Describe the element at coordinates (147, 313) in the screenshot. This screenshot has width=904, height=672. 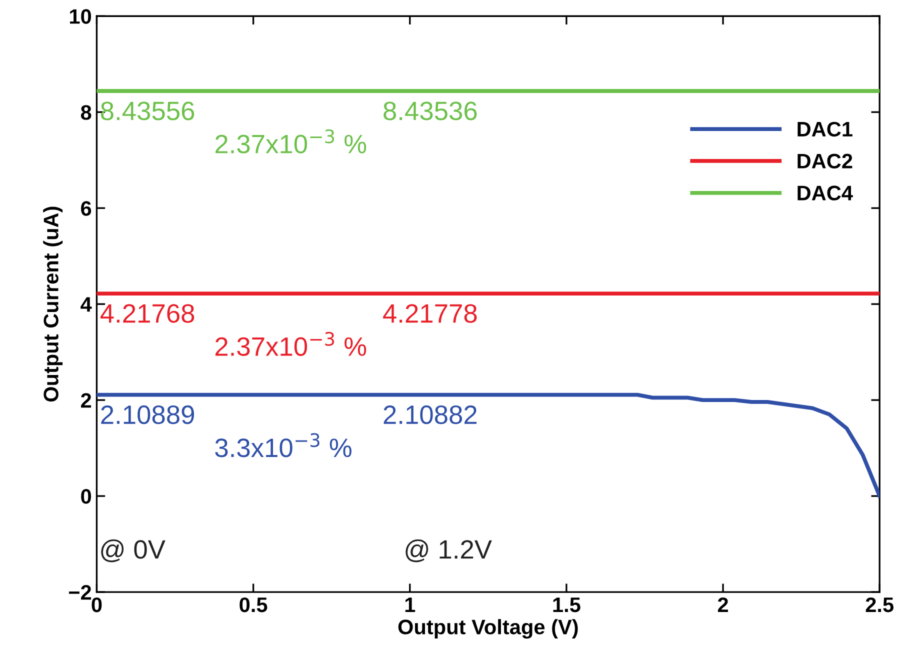
I see `annotation: 4.21768` at that location.